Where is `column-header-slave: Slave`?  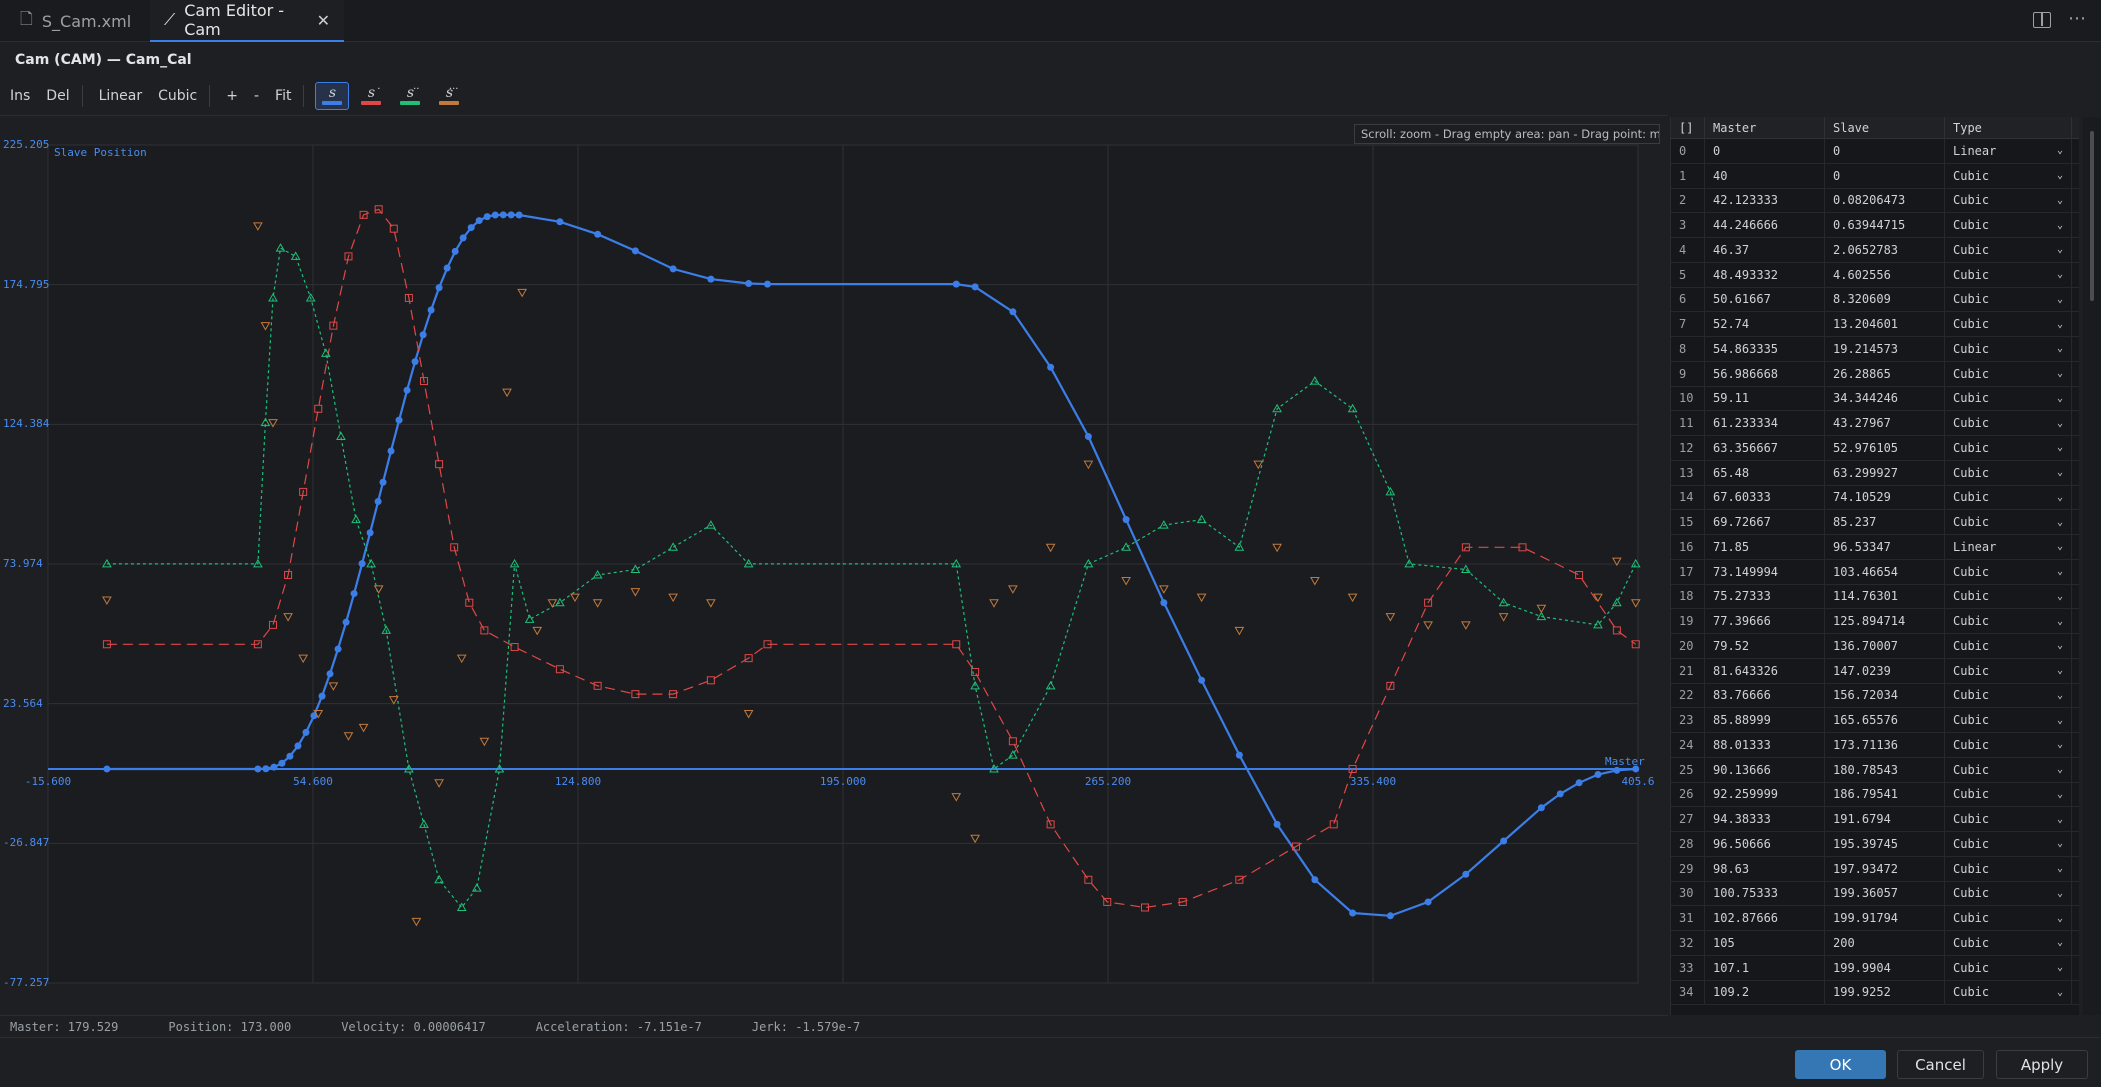 column-header-slave: Slave is located at coordinates (1885, 127).